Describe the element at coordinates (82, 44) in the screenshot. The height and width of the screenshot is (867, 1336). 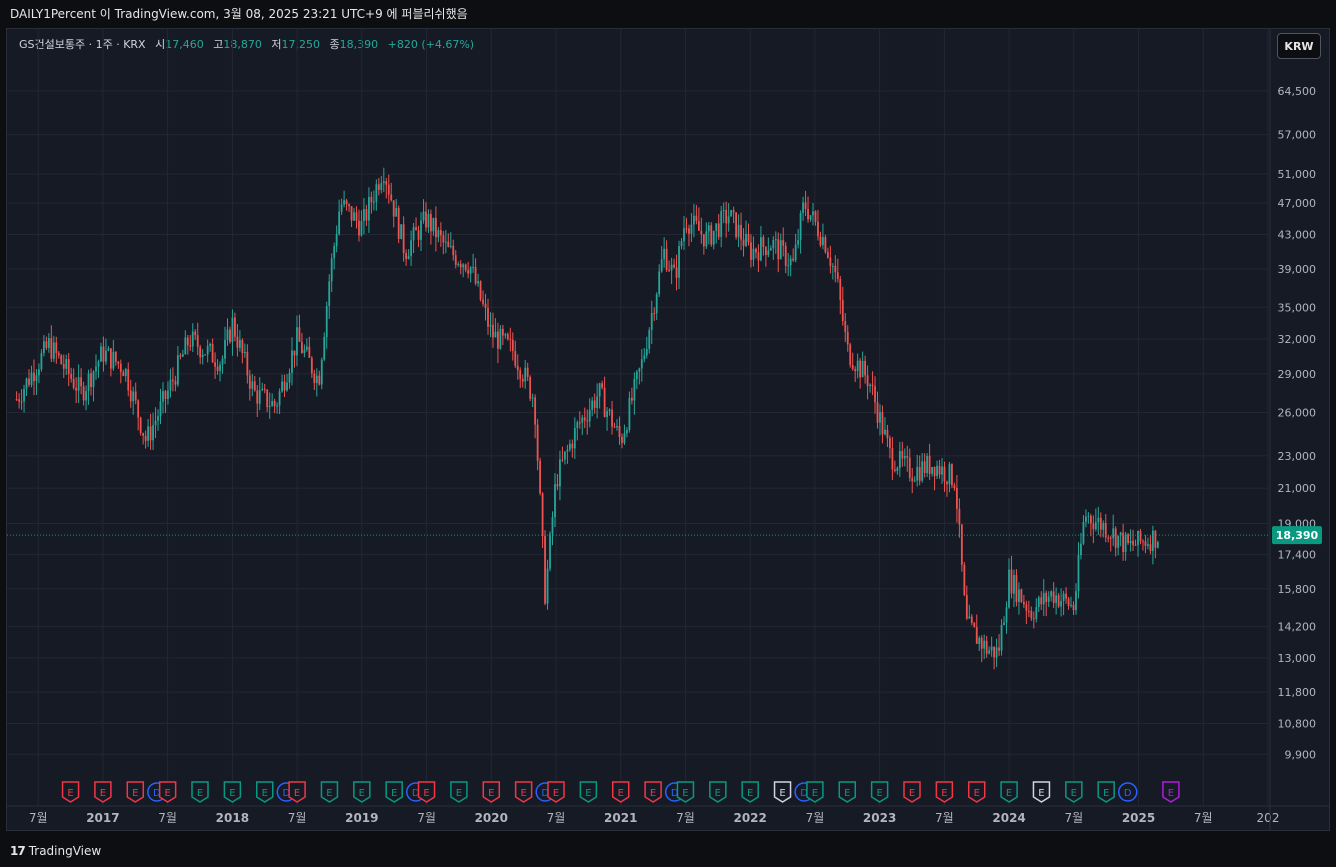
I see `symbol-name: GS건설보통주 · 1주 · KRX` at that location.